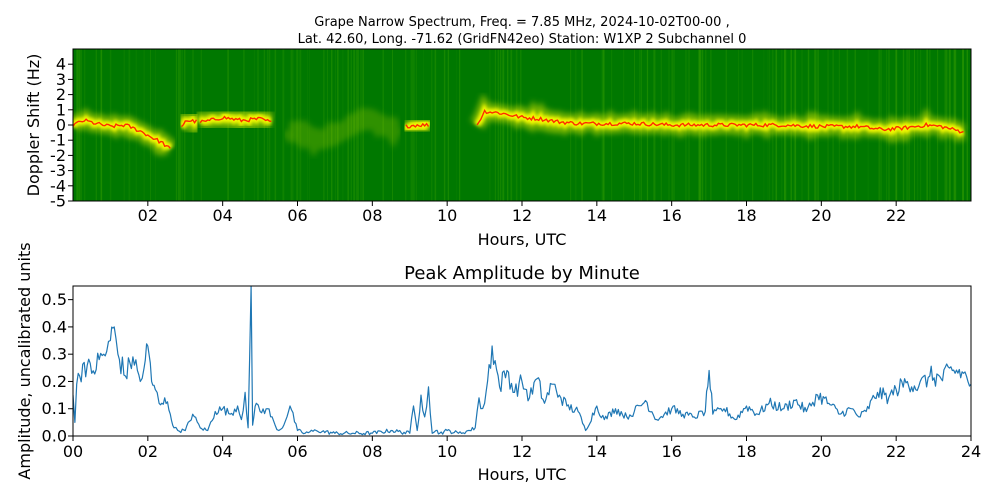 This screenshot has width=1000, height=500. Describe the element at coordinates (971, 451) in the screenshot. I see `x-tick-label: 24` at that location.